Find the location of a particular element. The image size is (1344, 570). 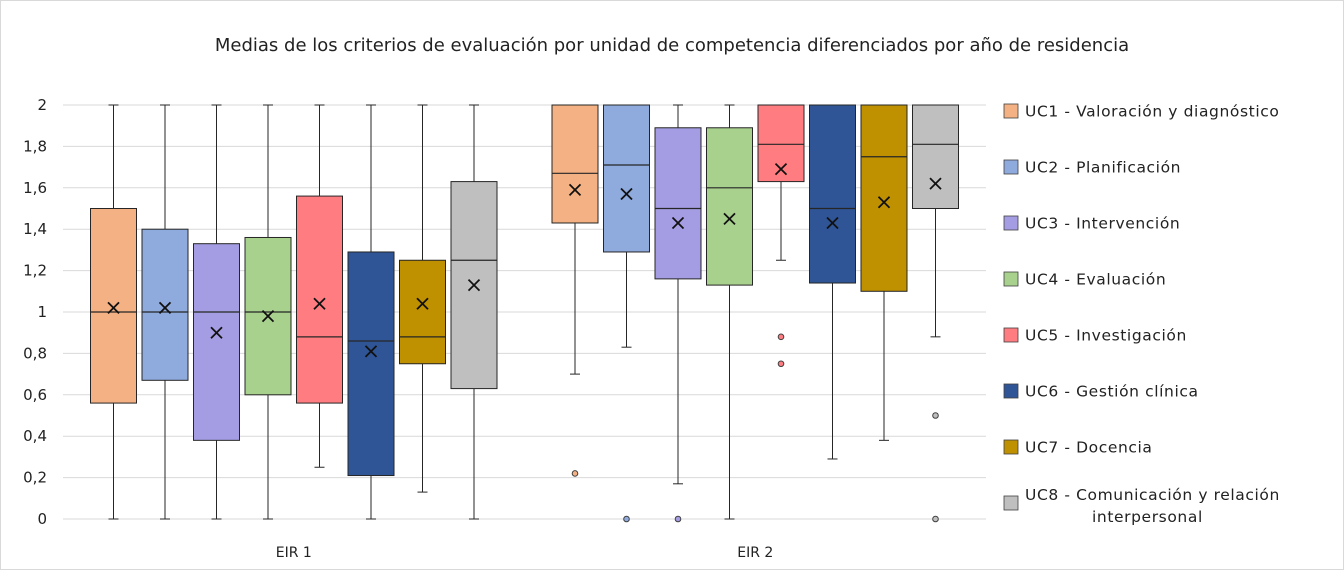

legend-item-4: UC4 - Evaluación is located at coordinates (1084, 280).